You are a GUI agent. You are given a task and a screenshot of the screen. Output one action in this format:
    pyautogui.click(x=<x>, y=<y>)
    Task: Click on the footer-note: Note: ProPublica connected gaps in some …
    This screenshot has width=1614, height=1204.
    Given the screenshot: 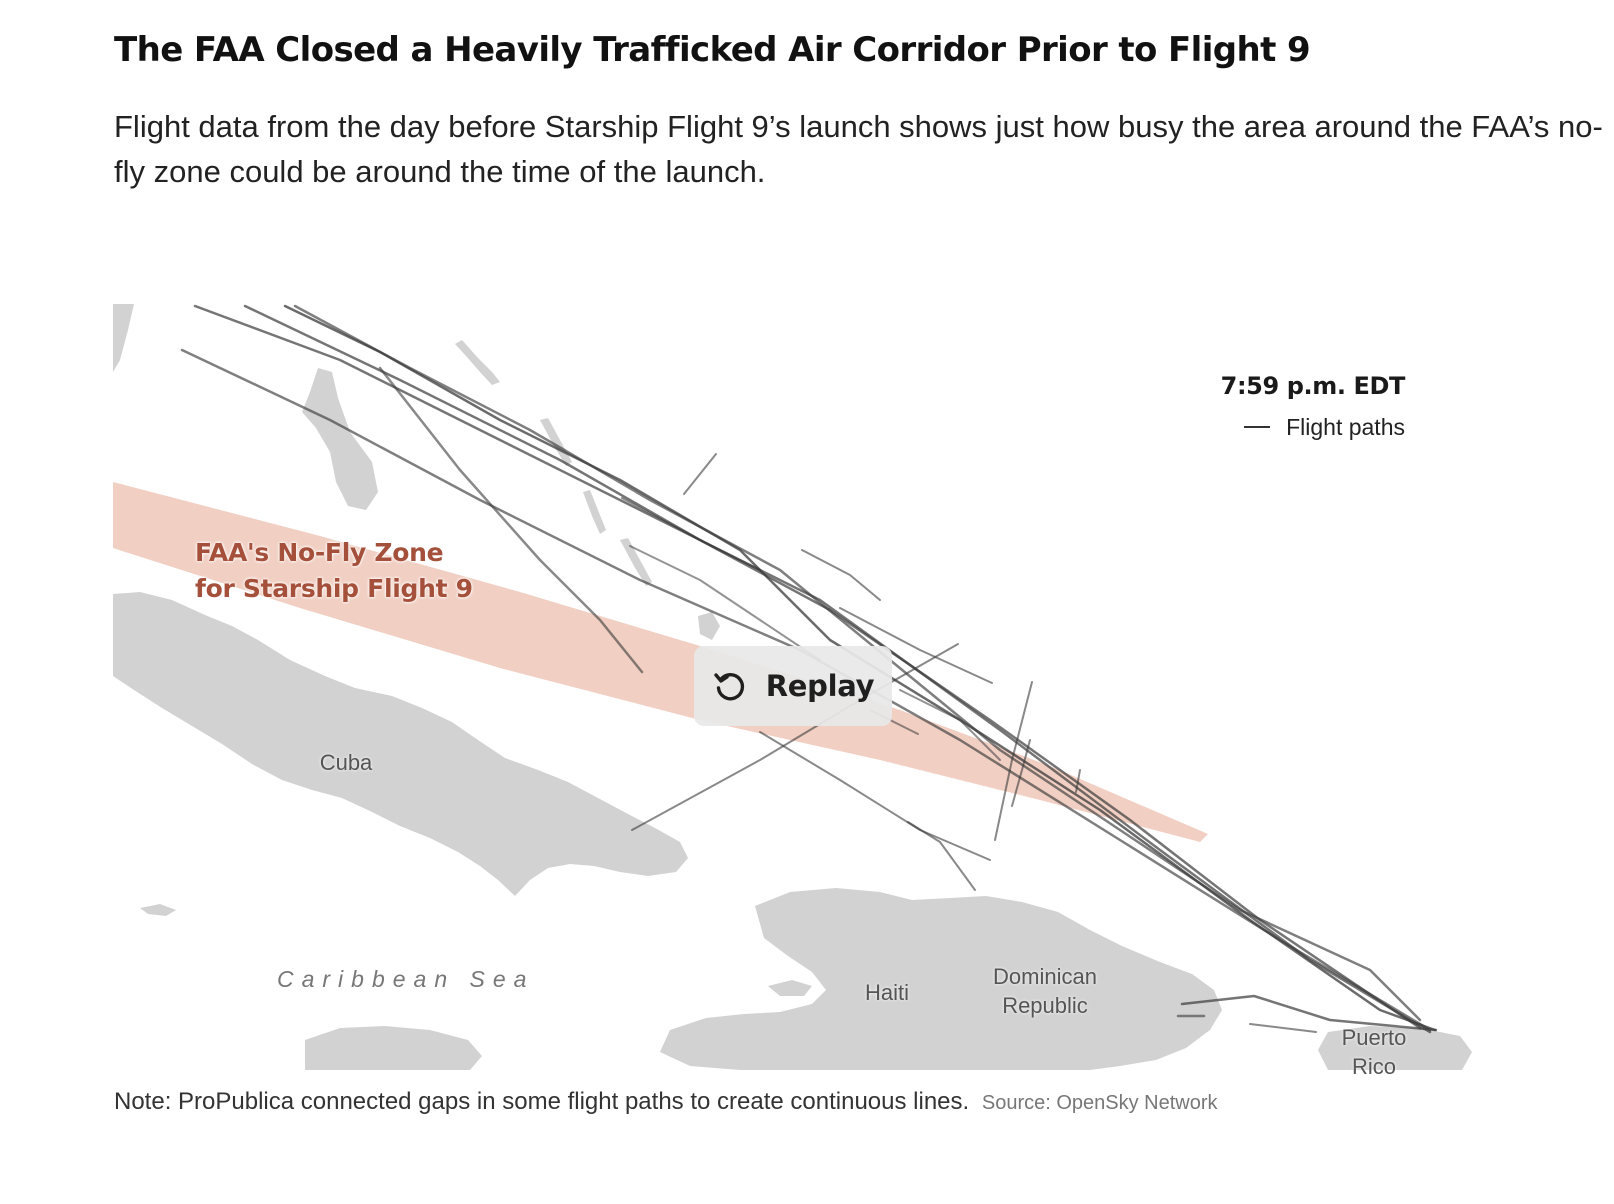 What is the action you would take?
    pyautogui.click(x=666, y=1102)
    